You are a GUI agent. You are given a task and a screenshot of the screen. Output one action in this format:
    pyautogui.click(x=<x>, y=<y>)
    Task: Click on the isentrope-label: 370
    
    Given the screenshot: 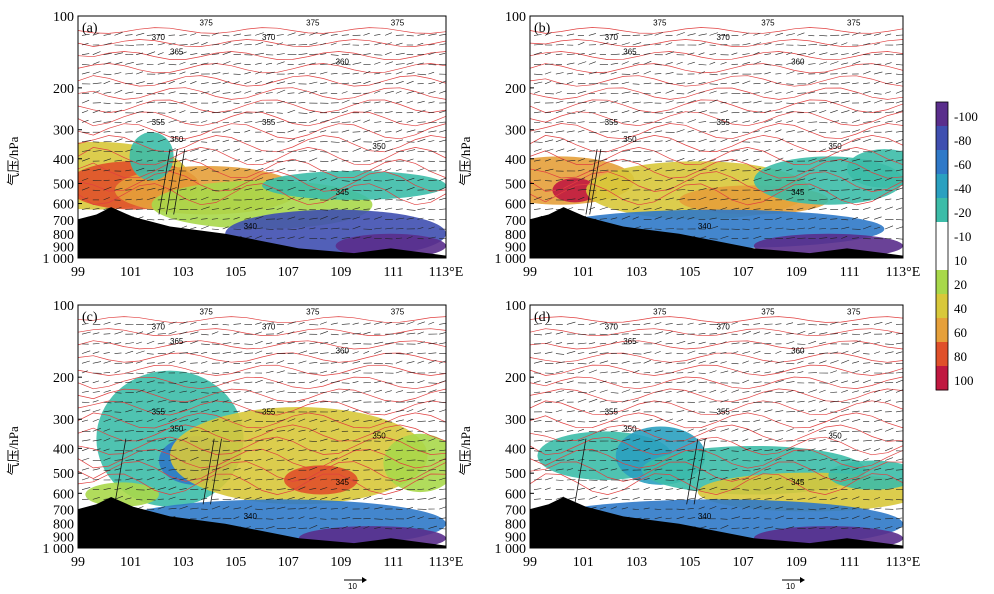 What is the action you would take?
    pyautogui.click(x=269, y=326)
    